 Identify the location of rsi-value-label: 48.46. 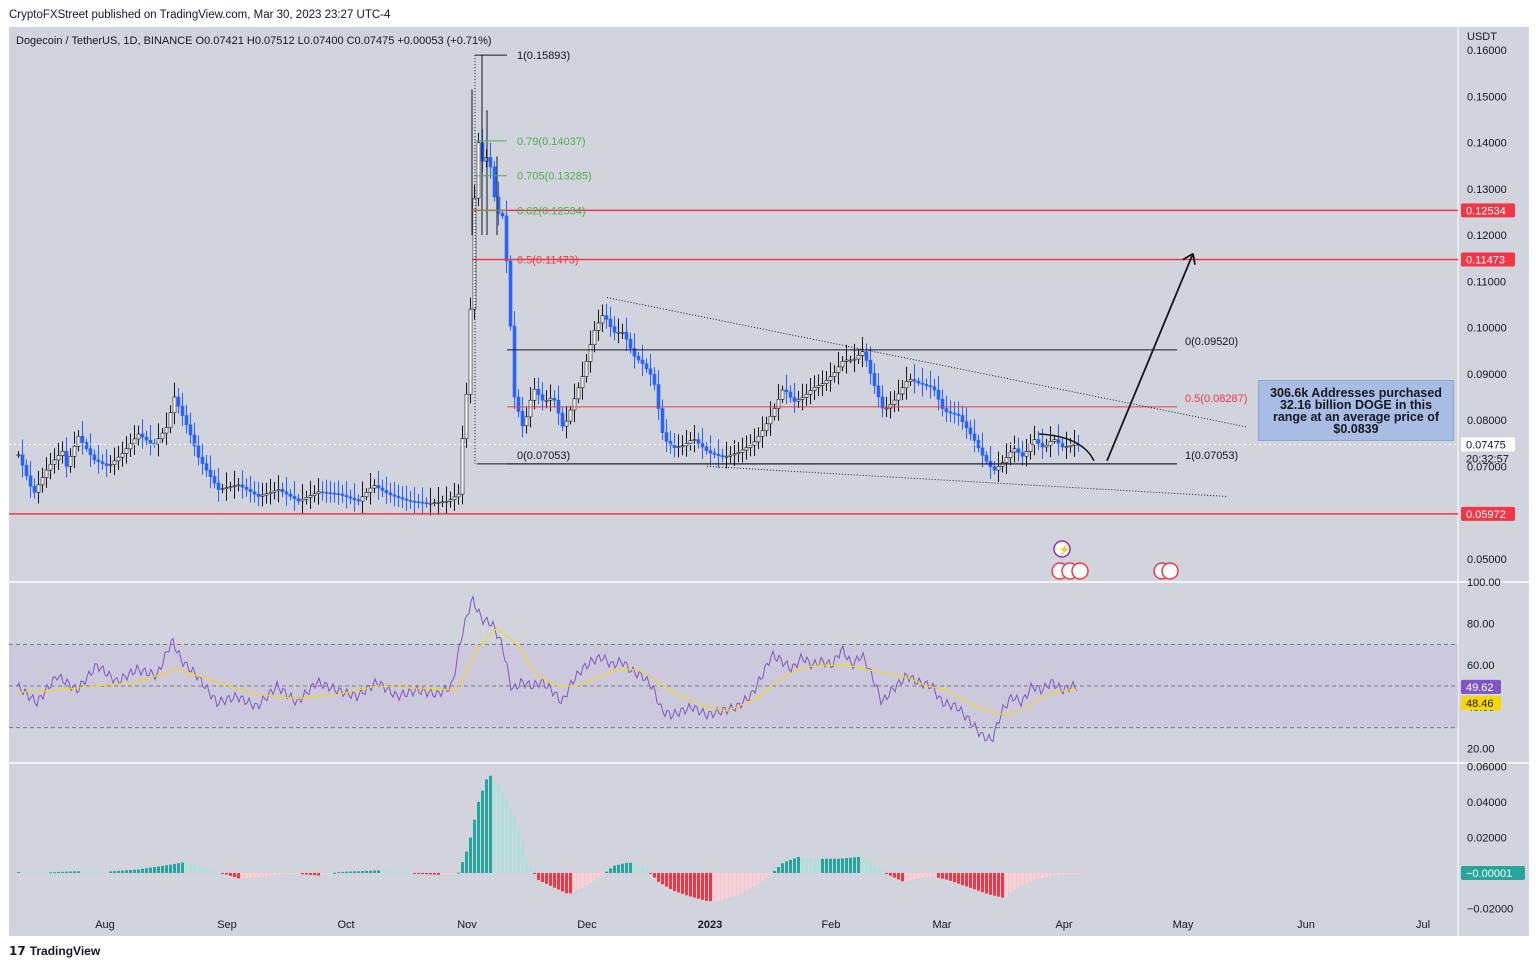
(1480, 704).